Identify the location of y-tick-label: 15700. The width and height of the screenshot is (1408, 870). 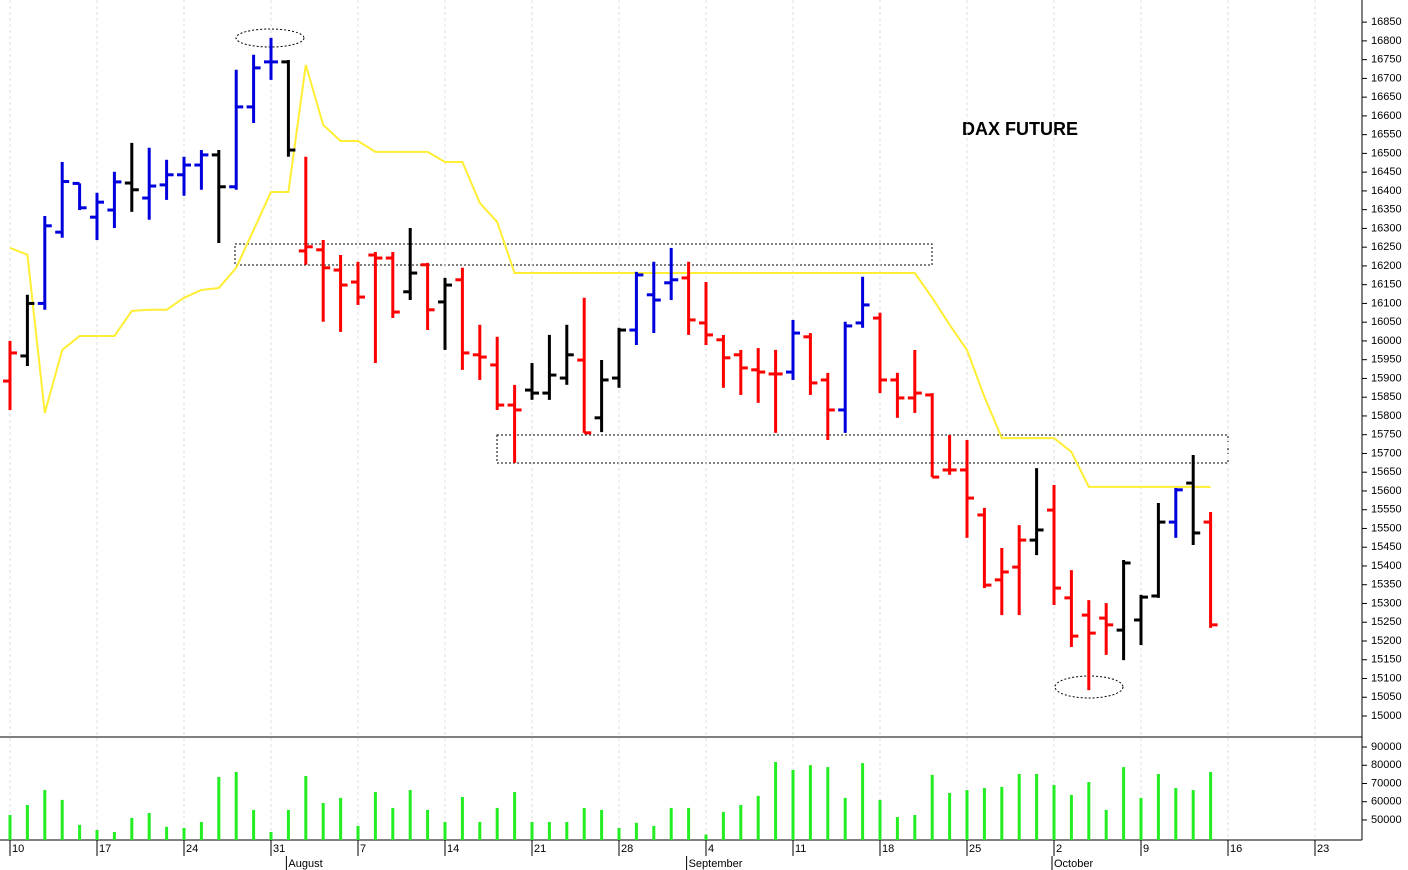
(1386, 453).